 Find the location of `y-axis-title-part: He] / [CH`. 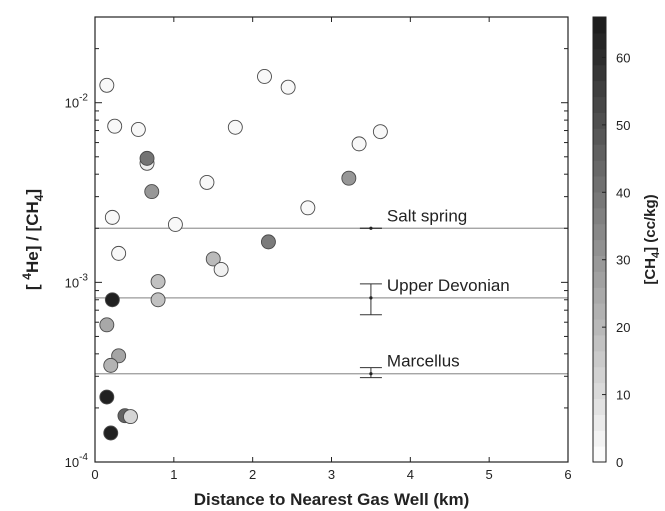

y-axis-title-part: He] / [CH is located at coordinates (32, 237).